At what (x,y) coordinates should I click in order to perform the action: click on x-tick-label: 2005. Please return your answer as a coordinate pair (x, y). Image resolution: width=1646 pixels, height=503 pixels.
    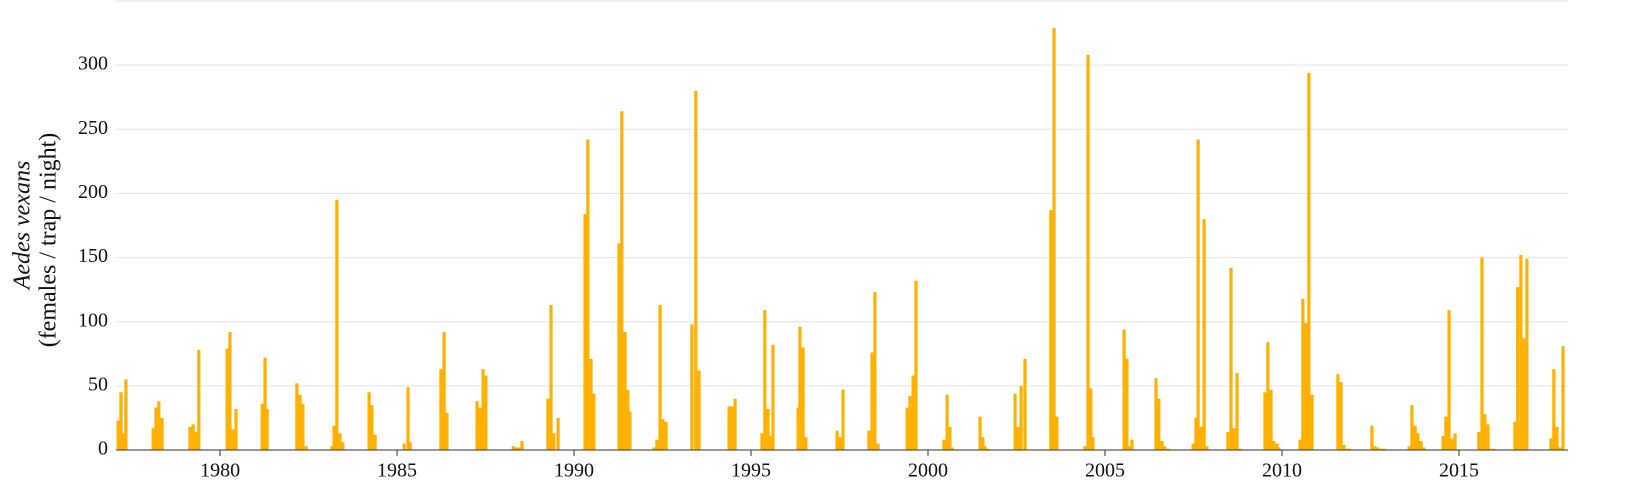
    Looking at the image, I should click on (1105, 471).